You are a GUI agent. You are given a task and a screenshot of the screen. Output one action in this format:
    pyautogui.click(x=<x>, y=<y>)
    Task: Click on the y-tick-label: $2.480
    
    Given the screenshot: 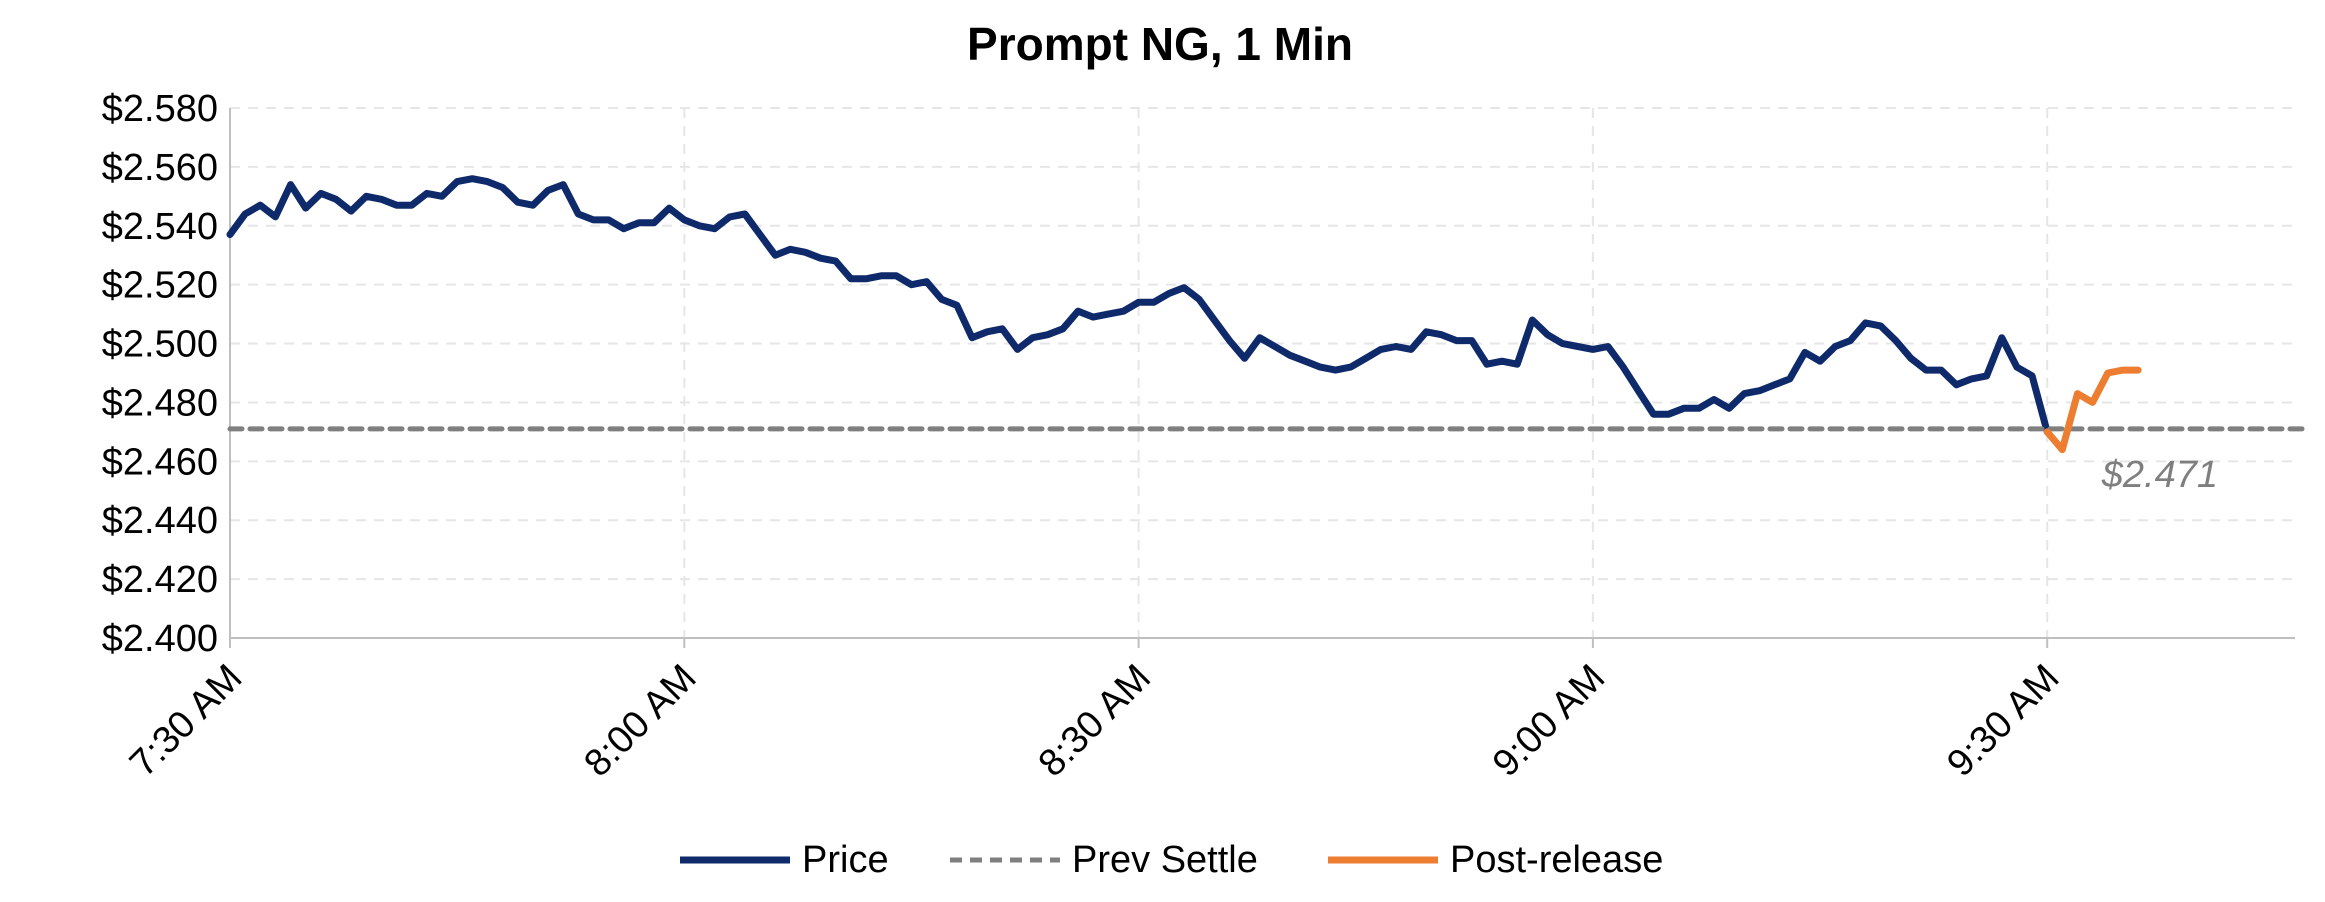 What is the action you would take?
    pyautogui.click(x=160, y=403)
    